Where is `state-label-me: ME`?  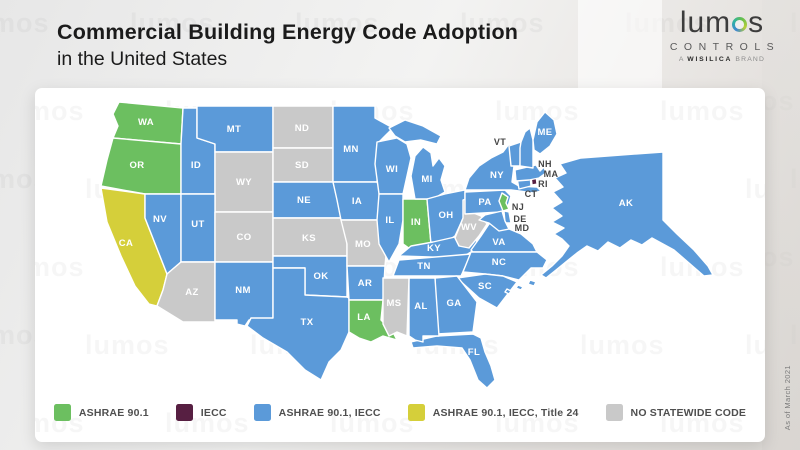 state-label-me: ME is located at coordinates (544, 132).